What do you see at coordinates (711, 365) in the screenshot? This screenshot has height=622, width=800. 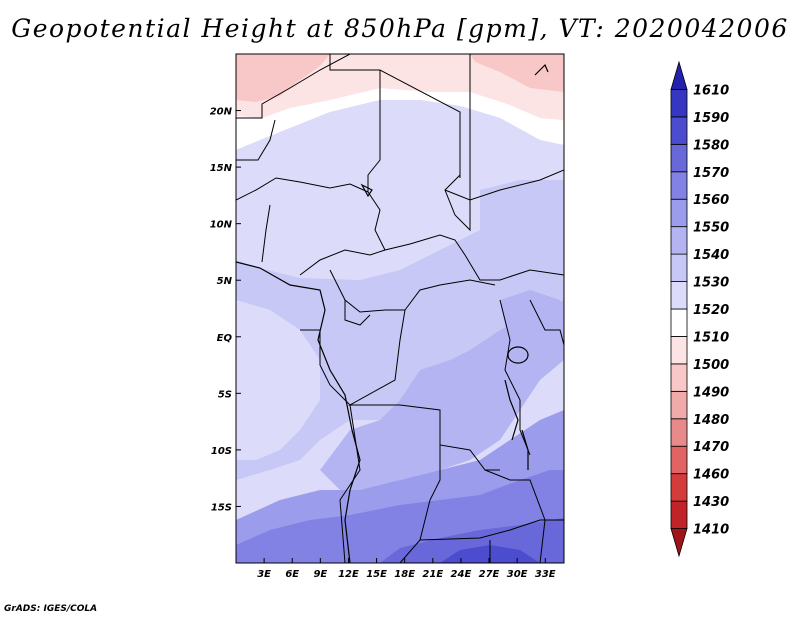 I see `colorbar-label: 1500` at bounding box center [711, 365].